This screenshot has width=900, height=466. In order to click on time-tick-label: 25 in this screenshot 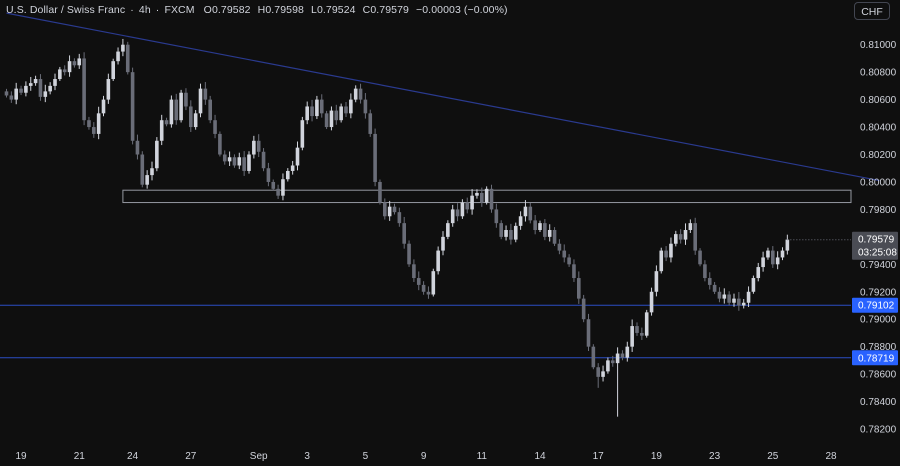, I will do `click(773, 456)`.